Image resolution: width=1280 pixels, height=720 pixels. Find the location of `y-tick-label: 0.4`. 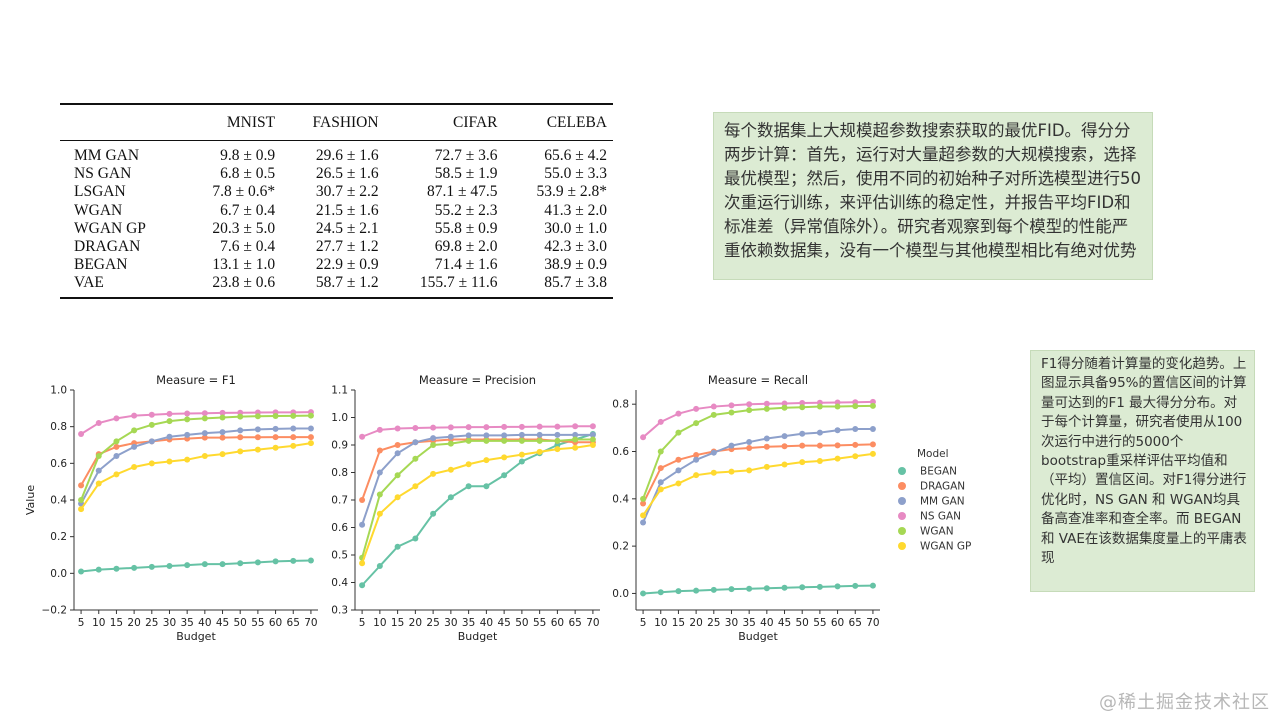

y-tick-label: 0.4 is located at coordinates (620, 499).